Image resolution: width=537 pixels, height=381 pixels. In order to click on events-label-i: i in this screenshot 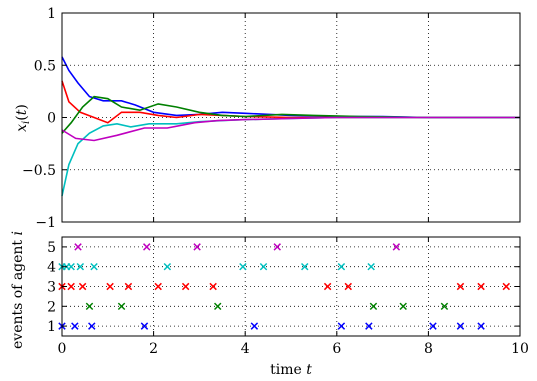, I will do `click(18, 233)`.